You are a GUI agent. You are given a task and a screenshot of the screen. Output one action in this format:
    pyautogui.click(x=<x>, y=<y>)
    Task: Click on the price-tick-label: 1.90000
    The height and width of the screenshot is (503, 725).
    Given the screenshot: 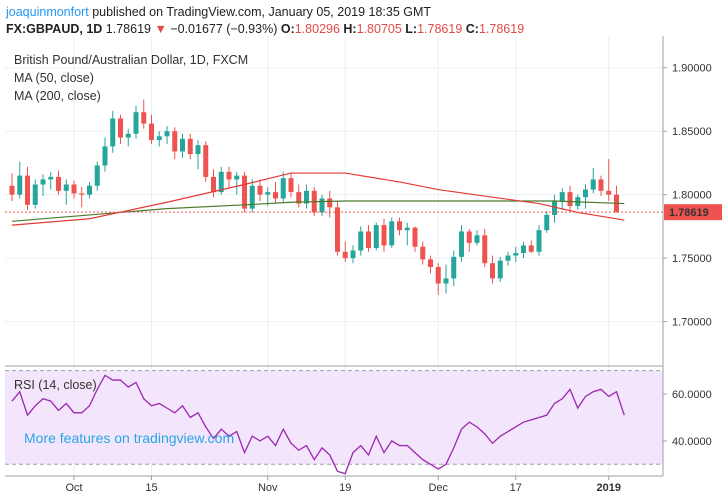 What is the action you would take?
    pyautogui.click(x=692, y=69)
    